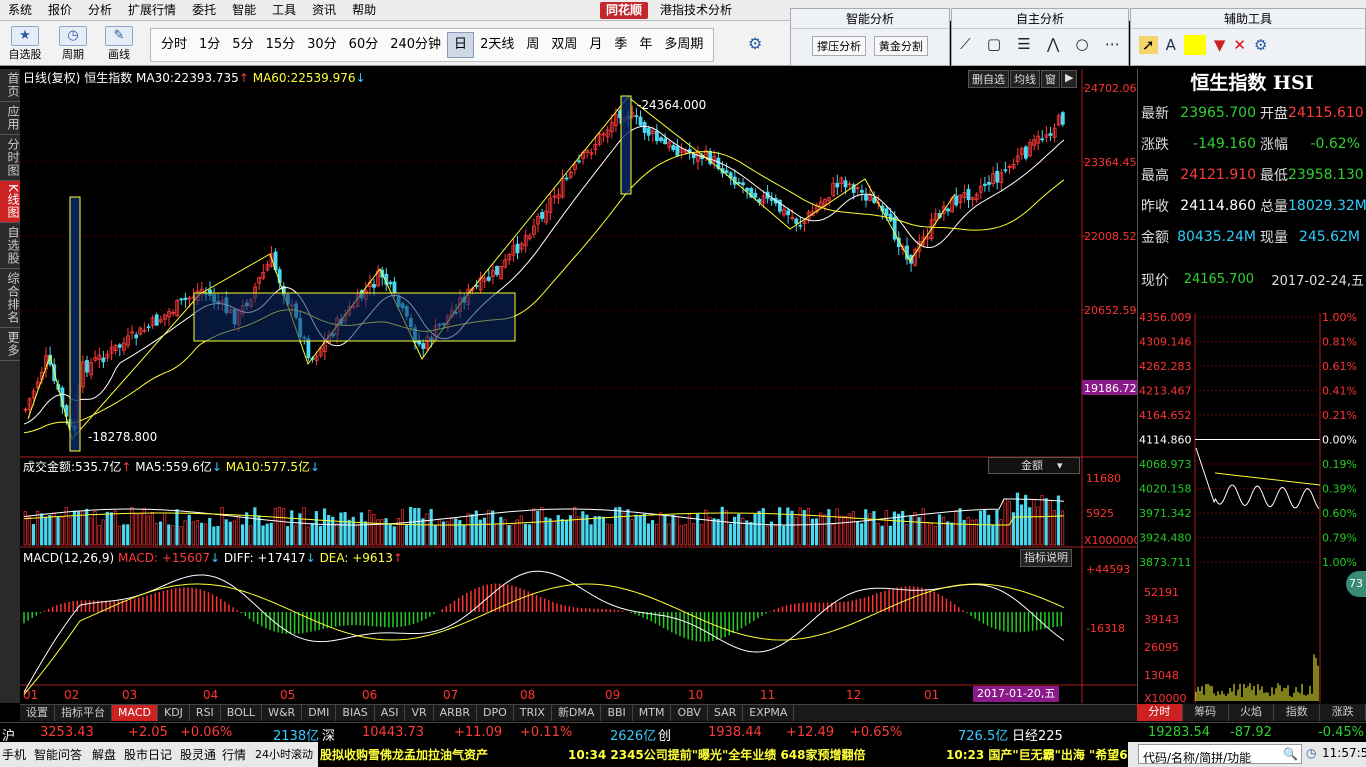 This screenshot has height=767, width=1366. I want to click on period-option: 分时, so click(174, 44).